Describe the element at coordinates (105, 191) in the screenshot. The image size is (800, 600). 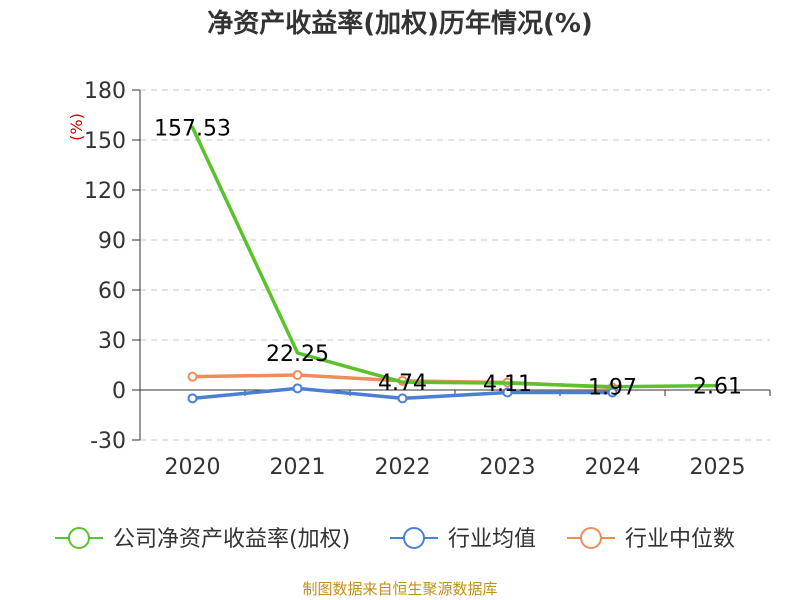
I see `y-tick-label: 120` at that location.